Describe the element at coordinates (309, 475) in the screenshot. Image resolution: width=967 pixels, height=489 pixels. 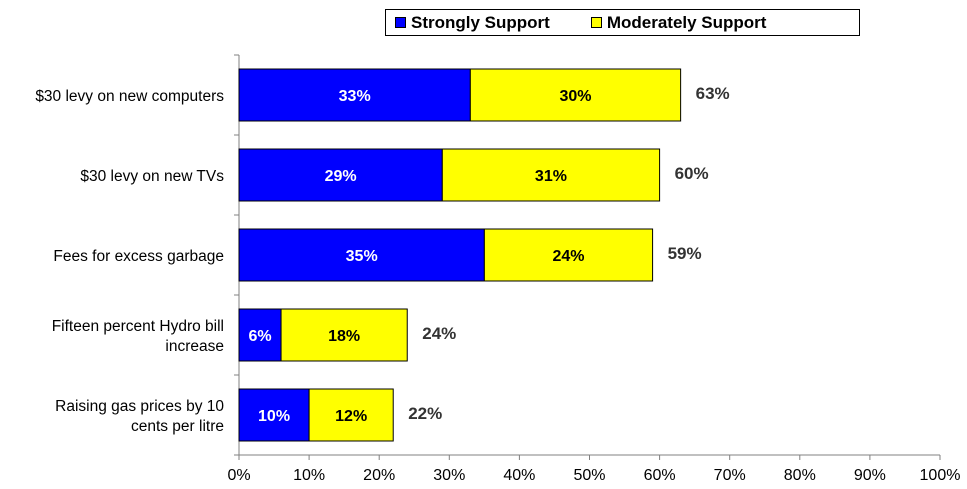
I see `x-tick-label: 10%` at that location.